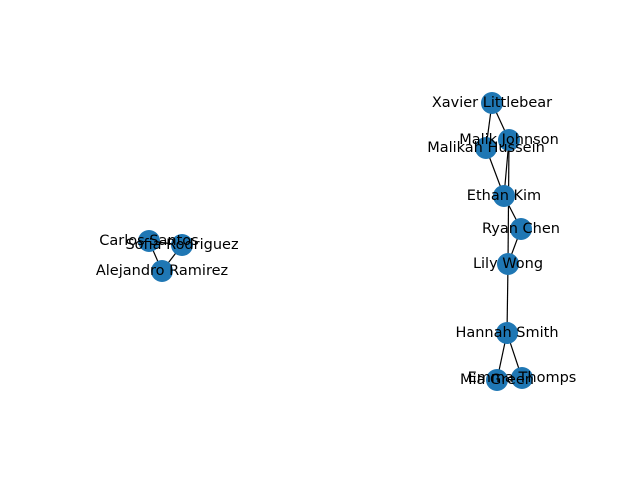 The width and height of the screenshot is (640, 480). I want to click on node-ryan, so click(521, 229).